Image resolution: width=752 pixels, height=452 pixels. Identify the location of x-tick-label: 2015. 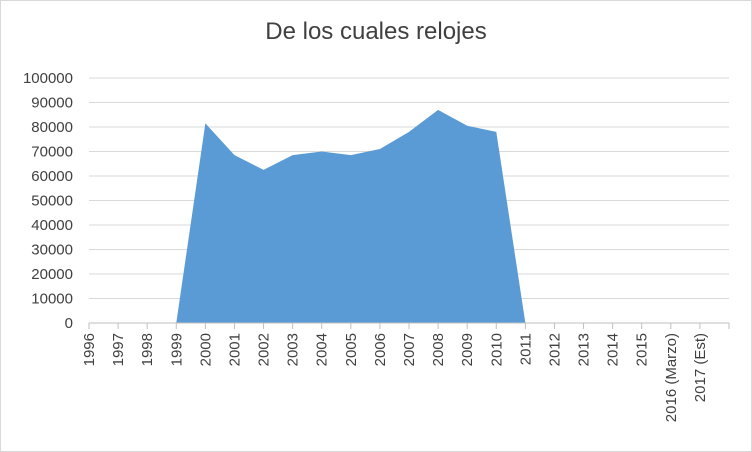
(642, 349).